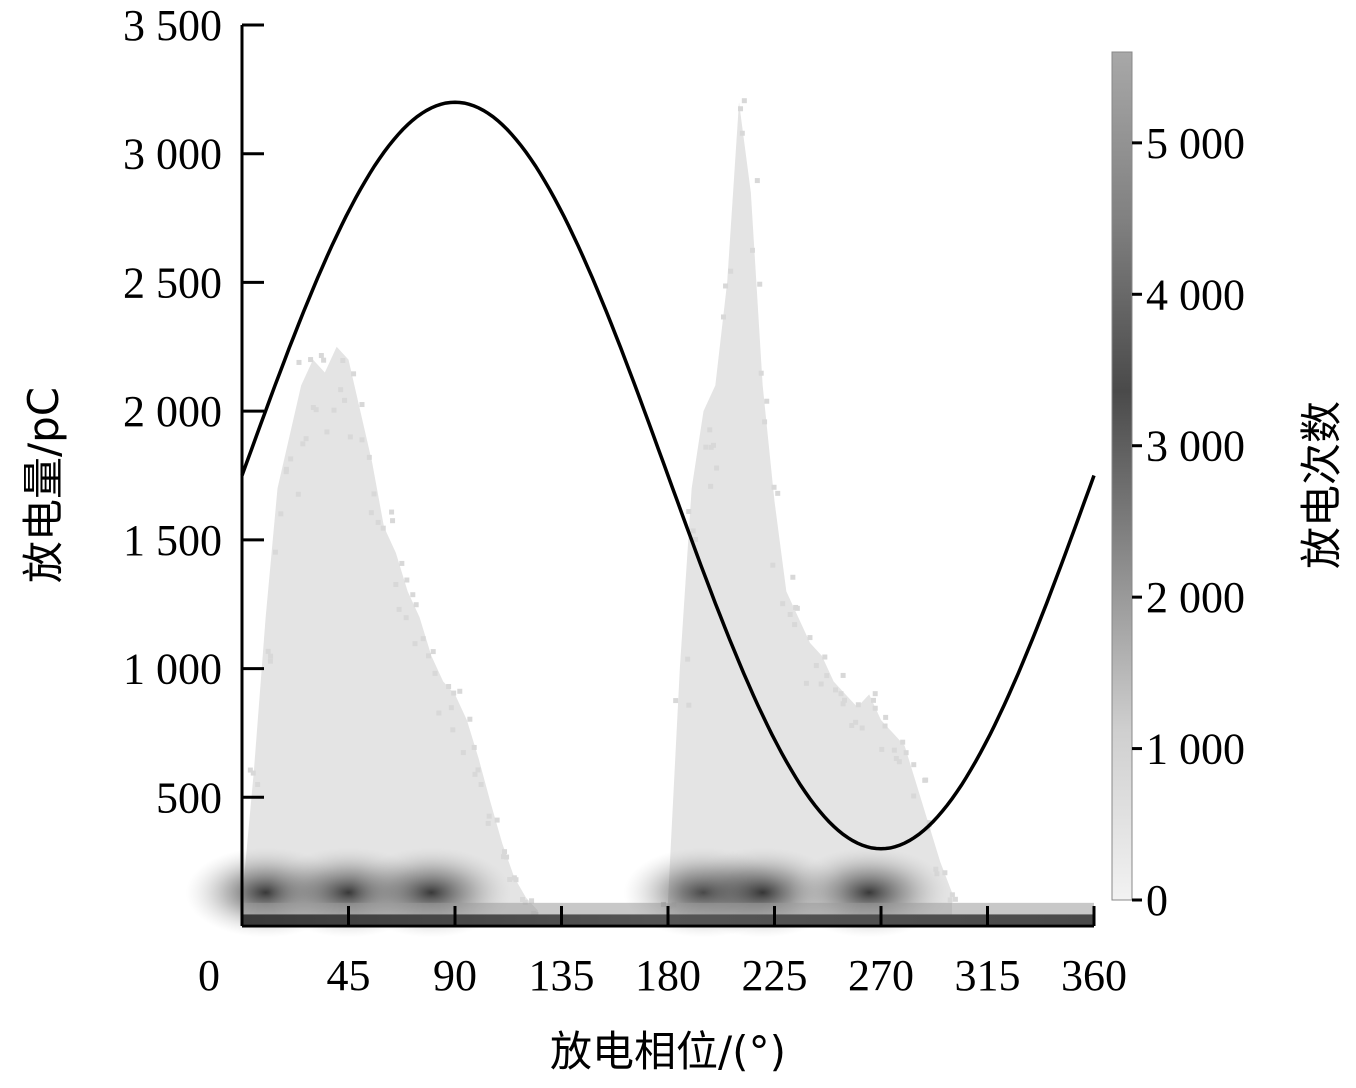 The height and width of the screenshot is (1088, 1356). I want to click on x-tick-label: 225, so click(775, 975).